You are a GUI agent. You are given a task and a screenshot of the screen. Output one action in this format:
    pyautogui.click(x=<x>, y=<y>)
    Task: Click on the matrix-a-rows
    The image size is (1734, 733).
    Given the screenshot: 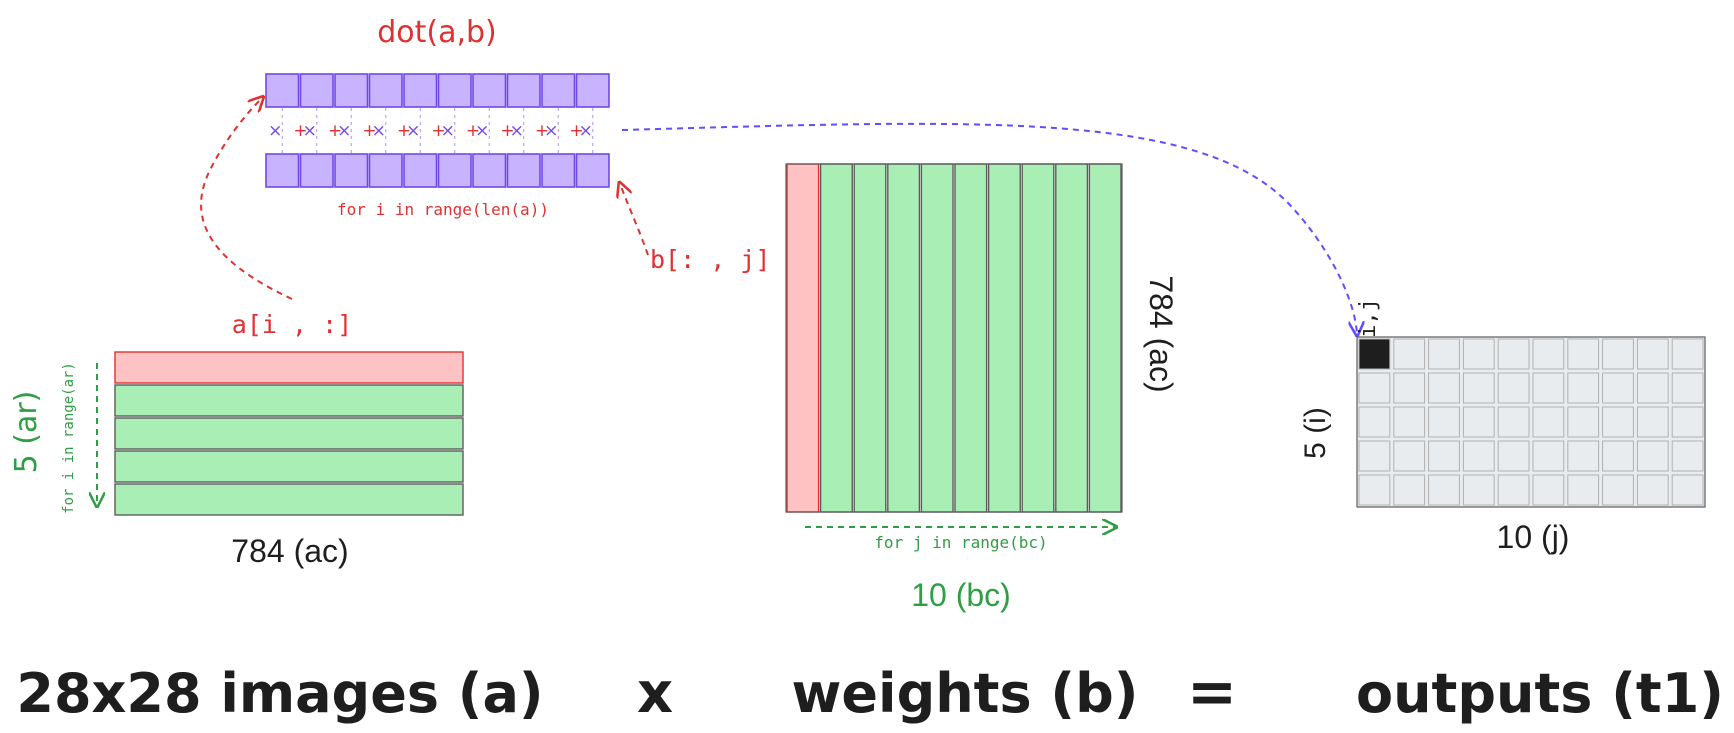 What is the action you would take?
    pyautogui.click(x=289, y=433)
    